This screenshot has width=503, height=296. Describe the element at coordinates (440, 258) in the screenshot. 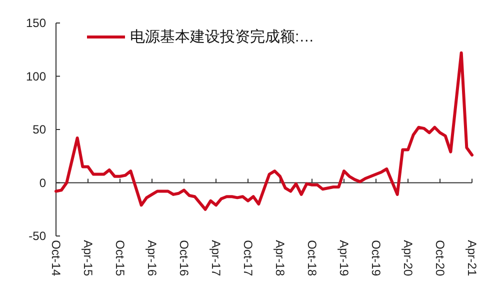

I see `x-tick-label: Oct-20` at that location.